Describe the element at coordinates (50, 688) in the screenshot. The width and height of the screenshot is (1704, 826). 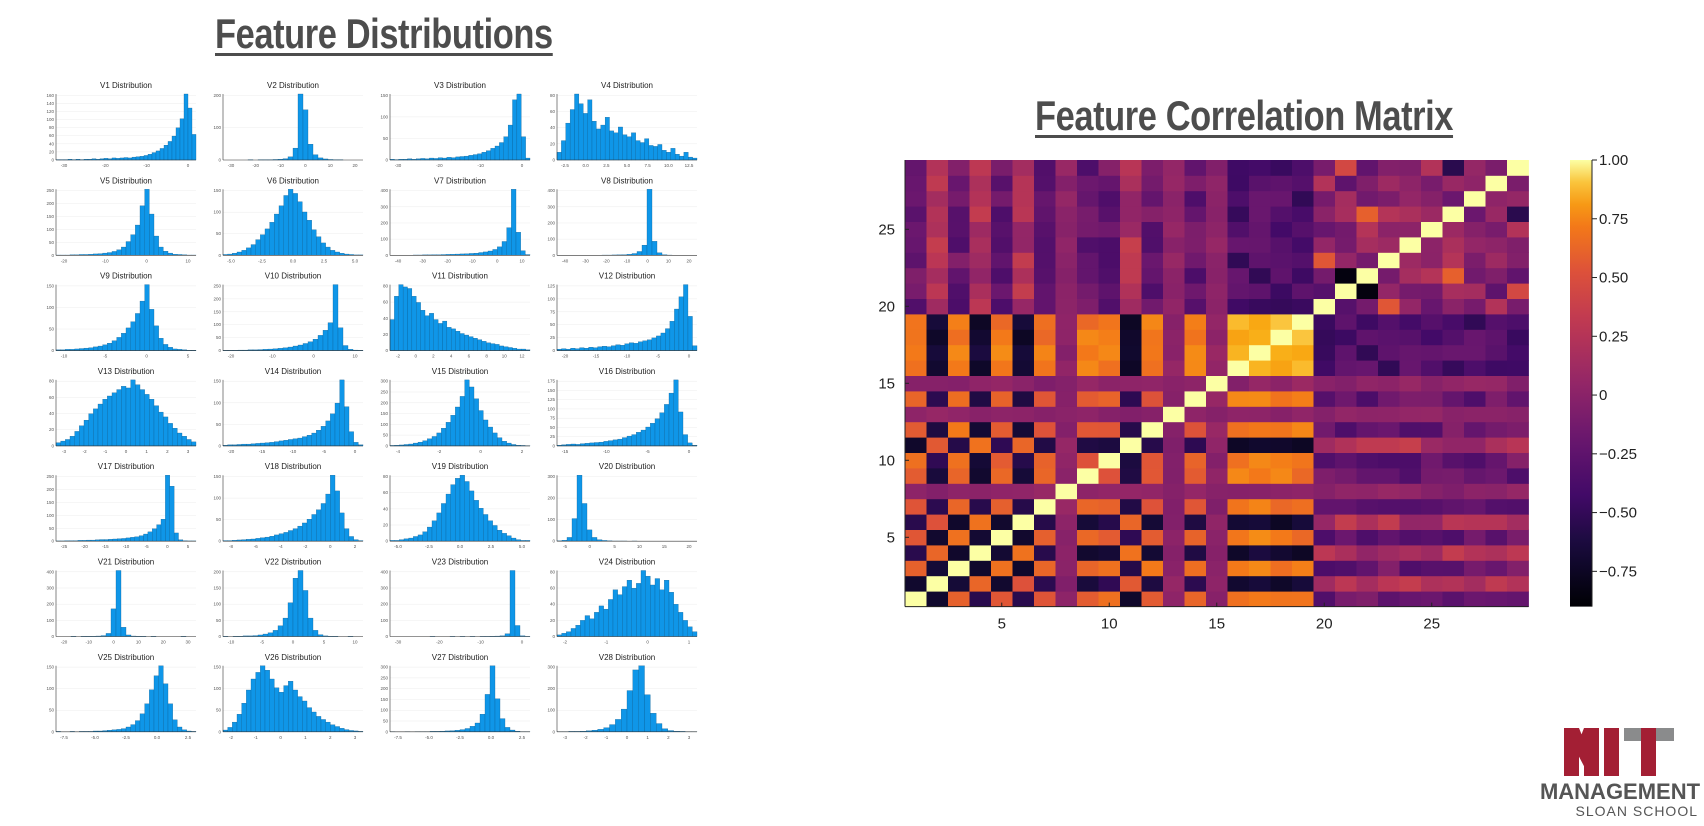
I see `histogram-ytick: 100` at that location.